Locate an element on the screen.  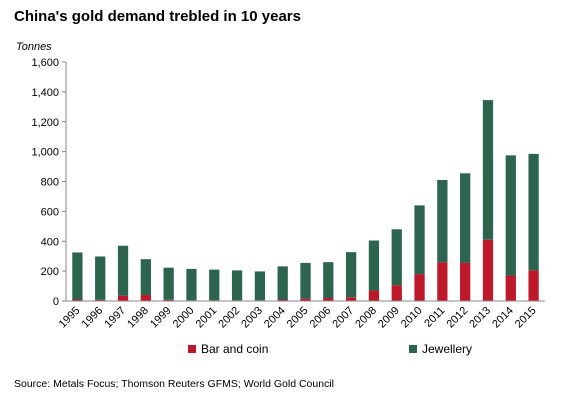
bar-jewellery-1996 is located at coordinates (100, 278).